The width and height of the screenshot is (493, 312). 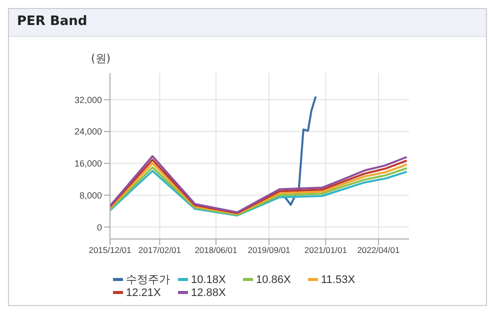 I want to click on legend-label: 12.21X, so click(x=143, y=292).